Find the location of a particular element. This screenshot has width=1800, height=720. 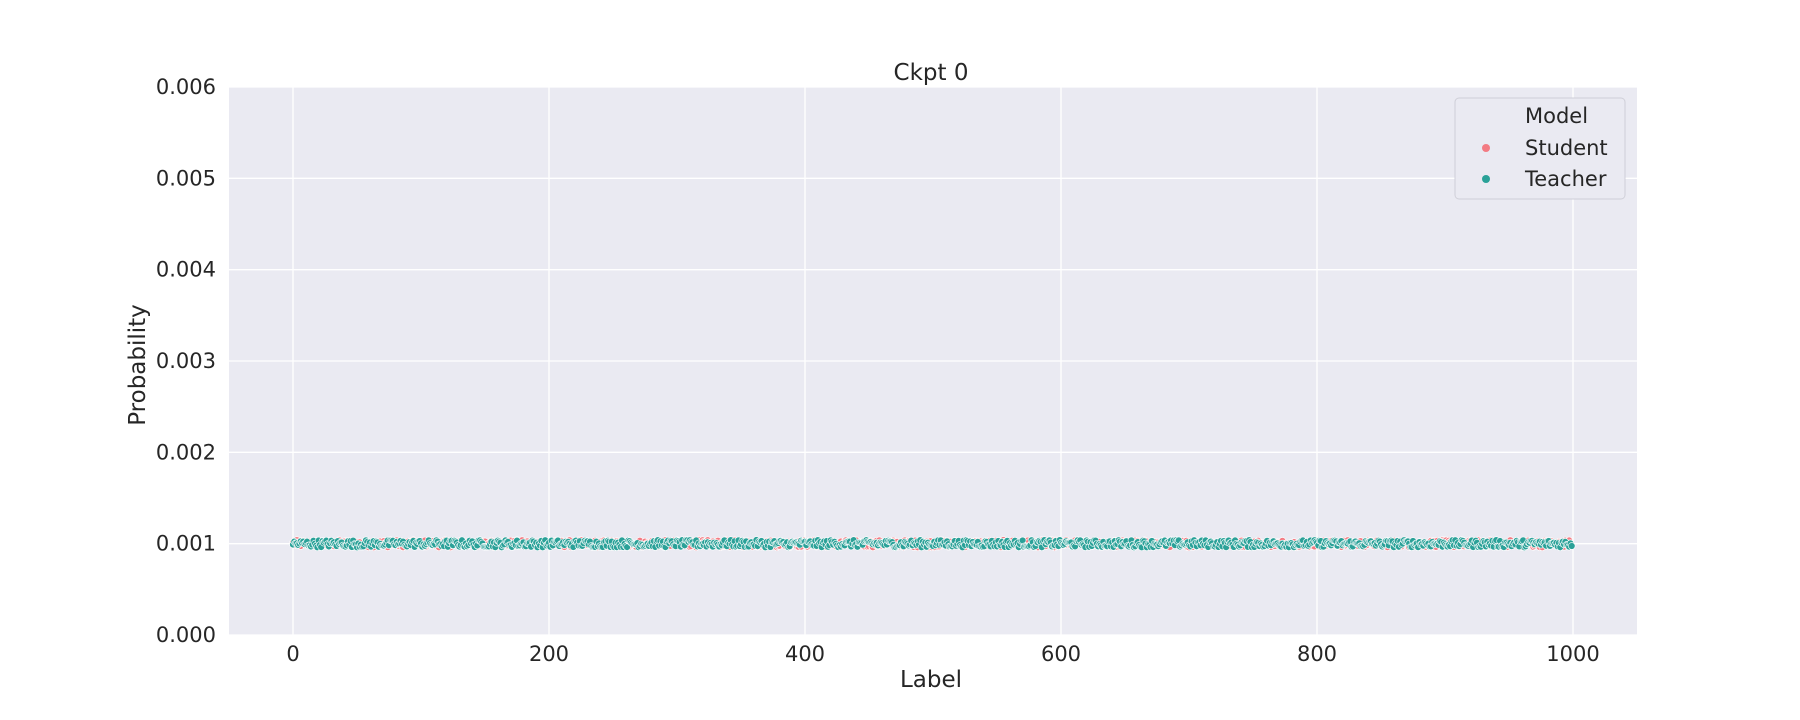

legend-marker-student is located at coordinates (1486, 148).